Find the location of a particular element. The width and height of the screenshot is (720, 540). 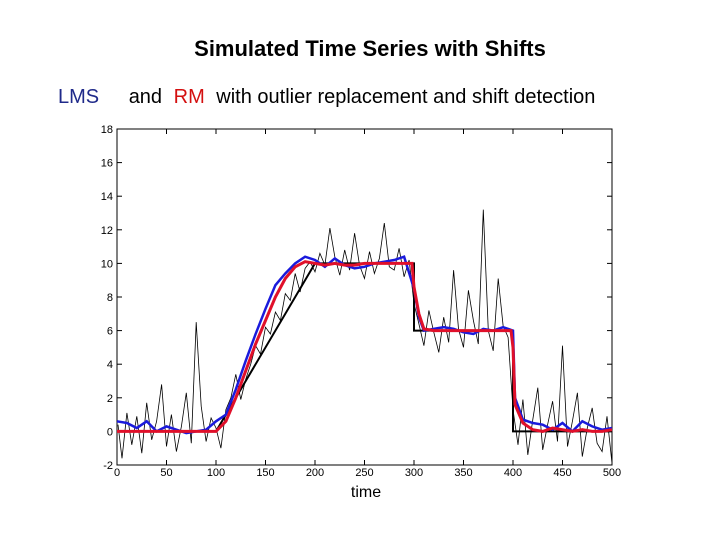

x-tick-label: 500 is located at coordinates (612, 473).